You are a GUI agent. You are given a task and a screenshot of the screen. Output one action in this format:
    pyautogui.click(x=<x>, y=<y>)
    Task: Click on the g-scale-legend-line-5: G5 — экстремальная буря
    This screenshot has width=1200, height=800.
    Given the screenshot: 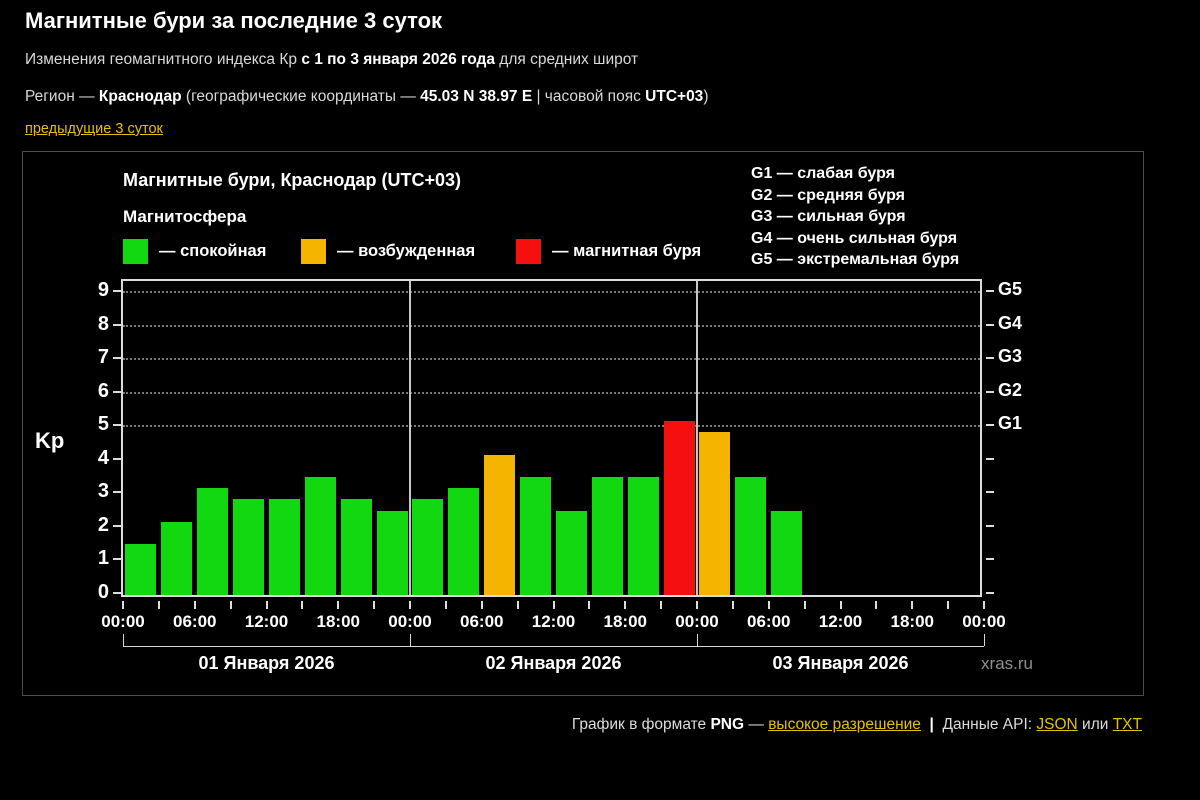 What is the action you would take?
    pyautogui.click(x=855, y=259)
    